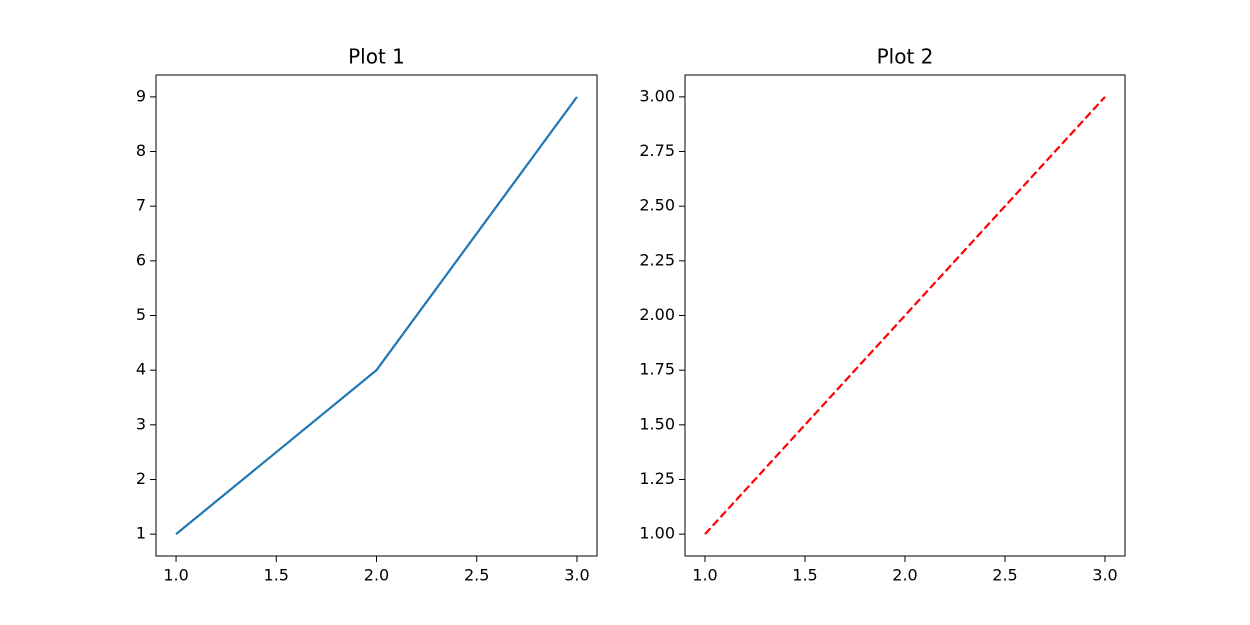 The height and width of the screenshot is (625, 1250). Describe the element at coordinates (657, 259) in the screenshot. I see `y-tick-label: 2.25` at that location.